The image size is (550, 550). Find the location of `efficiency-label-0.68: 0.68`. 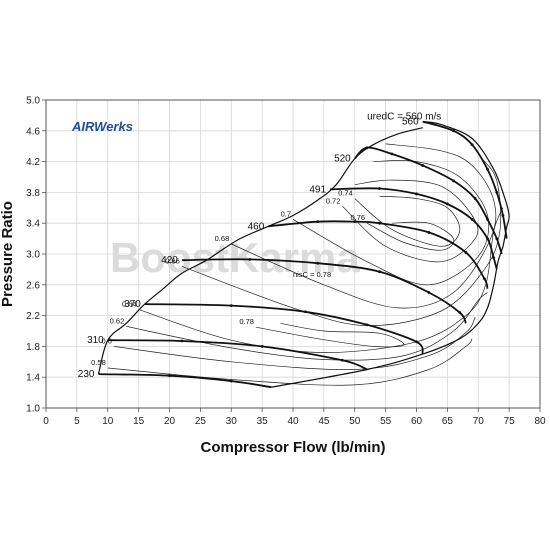

efficiency-label-0.68: 0.68 is located at coordinates (222, 238).